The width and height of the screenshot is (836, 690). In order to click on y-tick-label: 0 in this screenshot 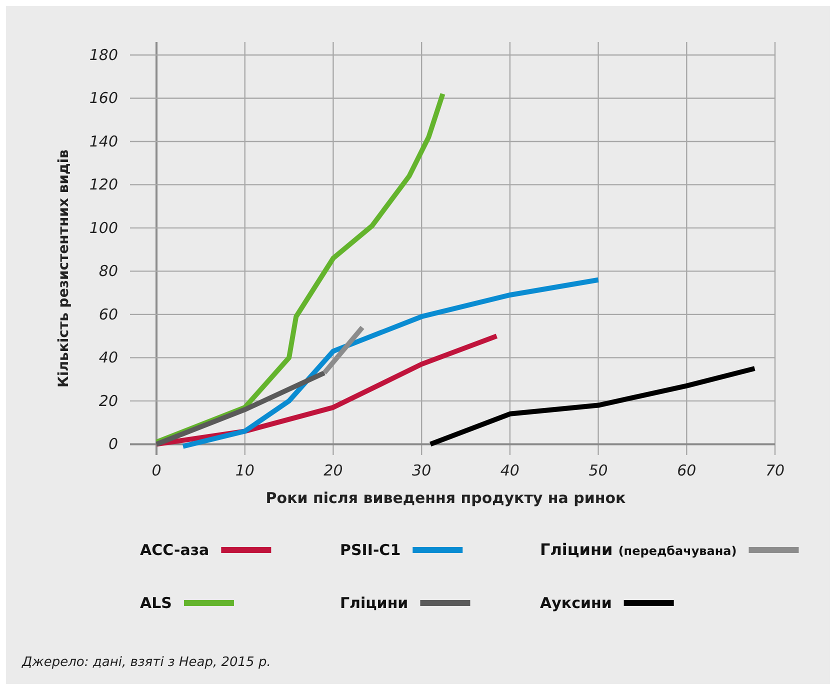, I will do `click(113, 443)`.